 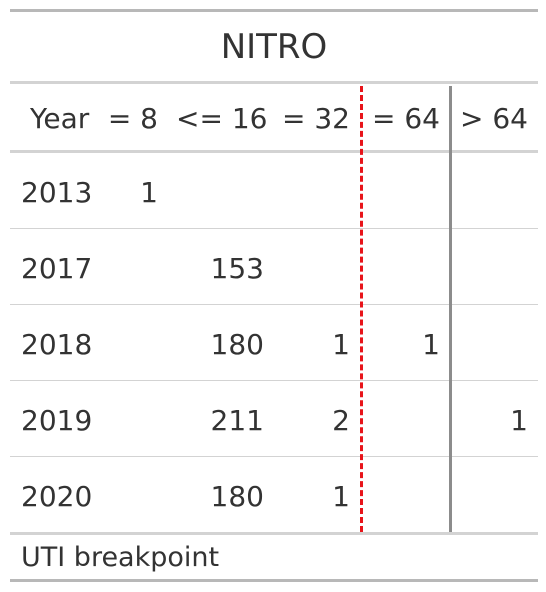 What do you see at coordinates (57, 192) in the screenshot?
I see `row-2013-year: 2013` at bounding box center [57, 192].